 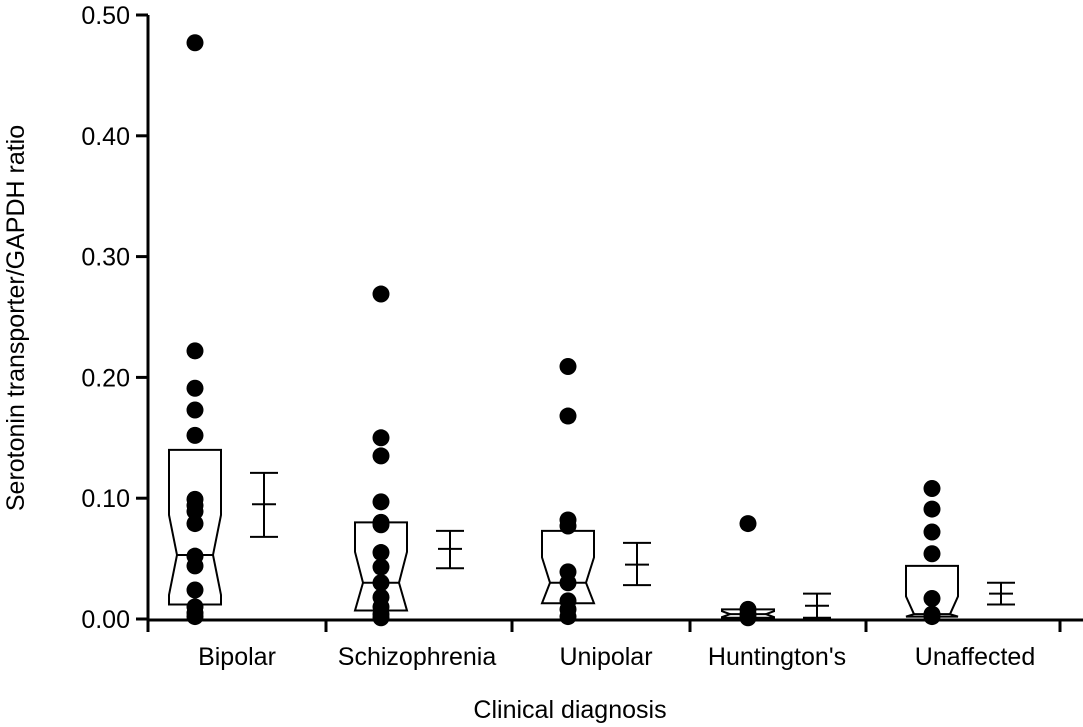 I want to click on x-tick-label: Huntington's, so click(x=777, y=657).